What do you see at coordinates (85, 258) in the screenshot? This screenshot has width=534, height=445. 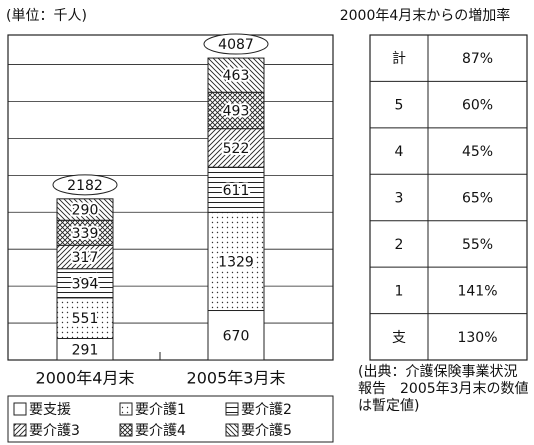 I see `segment-label: 317` at bounding box center [85, 258].